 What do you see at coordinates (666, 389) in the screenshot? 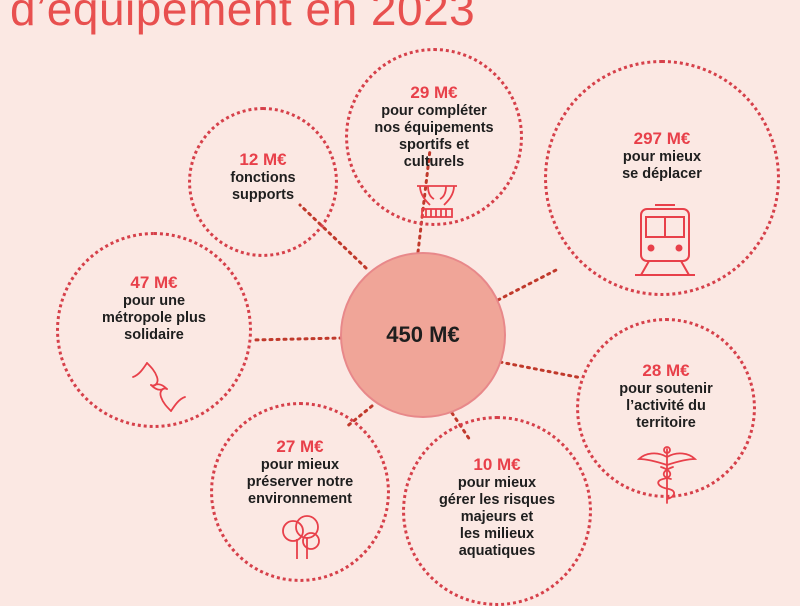
I see `desc-territoire-1: pour soutenir` at bounding box center [666, 389].